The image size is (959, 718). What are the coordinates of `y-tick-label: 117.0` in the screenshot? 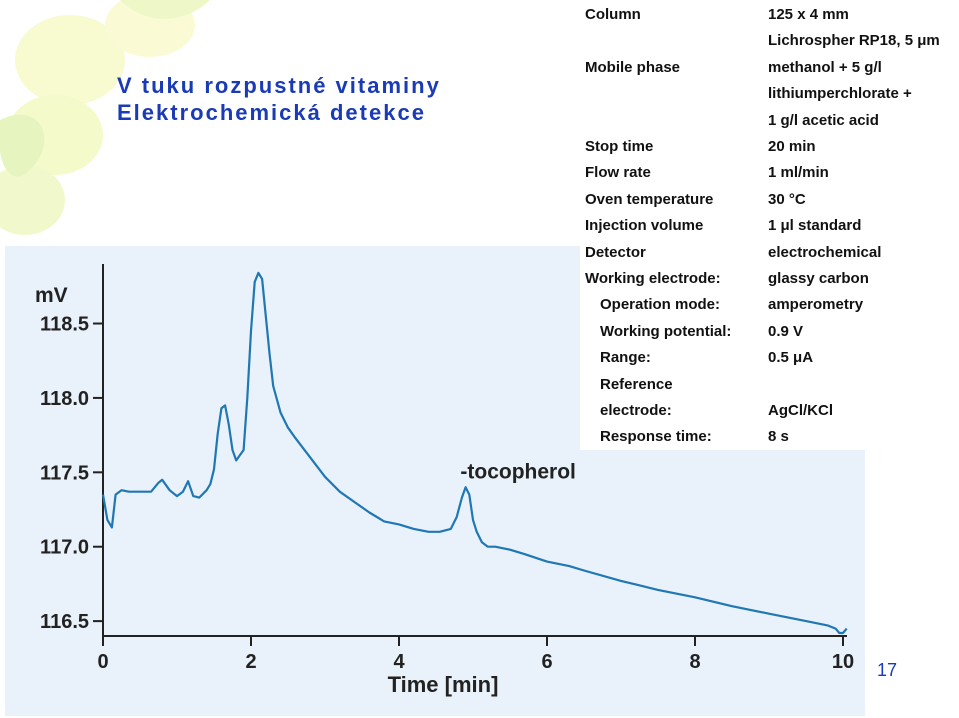 It's located at (64, 548).